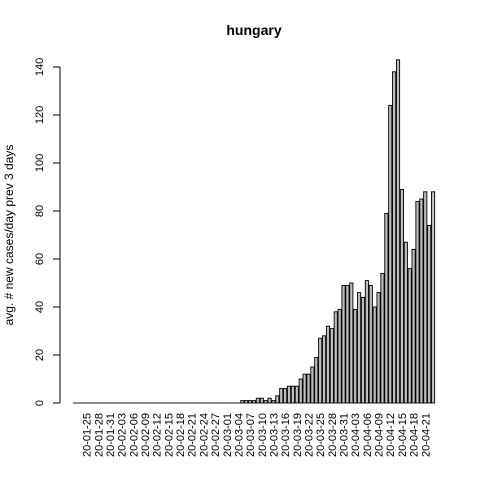 The image size is (480, 480). I want to click on x-tick-label: 20-04-06, so click(368, 435).